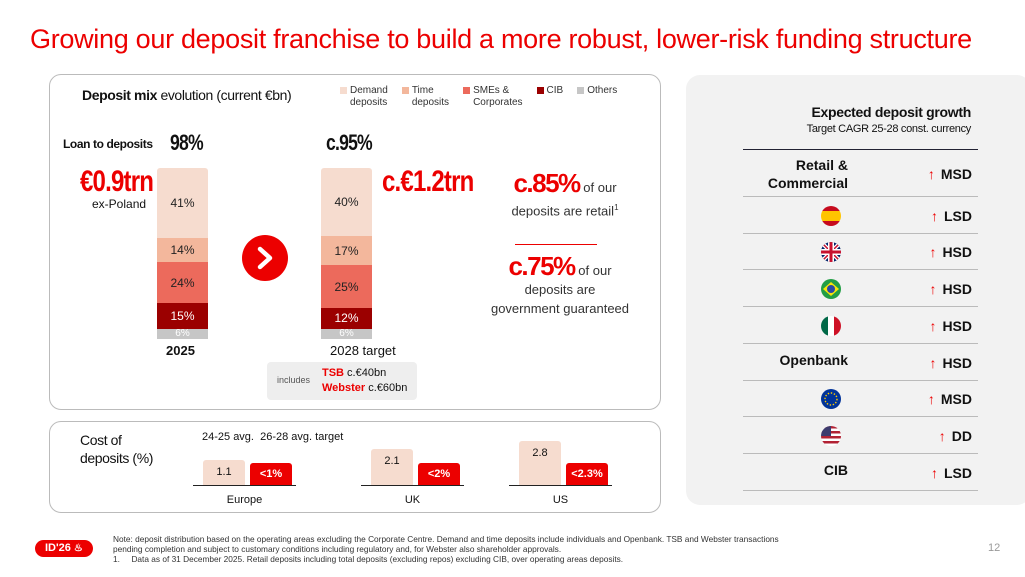 This screenshot has height=577, width=1025. Describe the element at coordinates (891, 112) in the screenshot. I see `growth-title: Expected deposit growth` at that location.